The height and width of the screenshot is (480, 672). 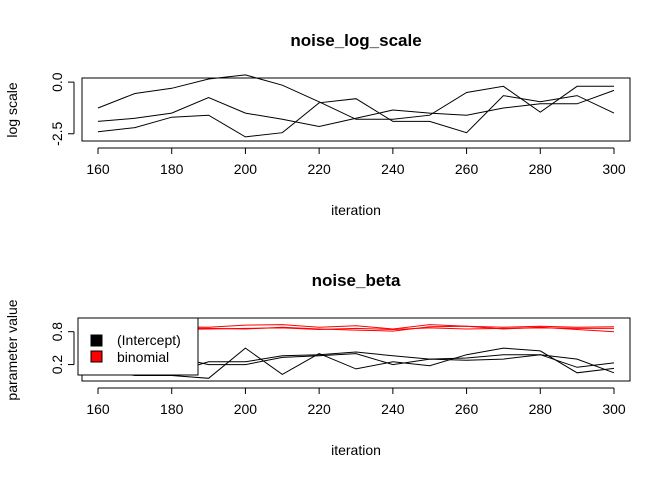 I want to click on legend-swatch-binomial, so click(x=96, y=356).